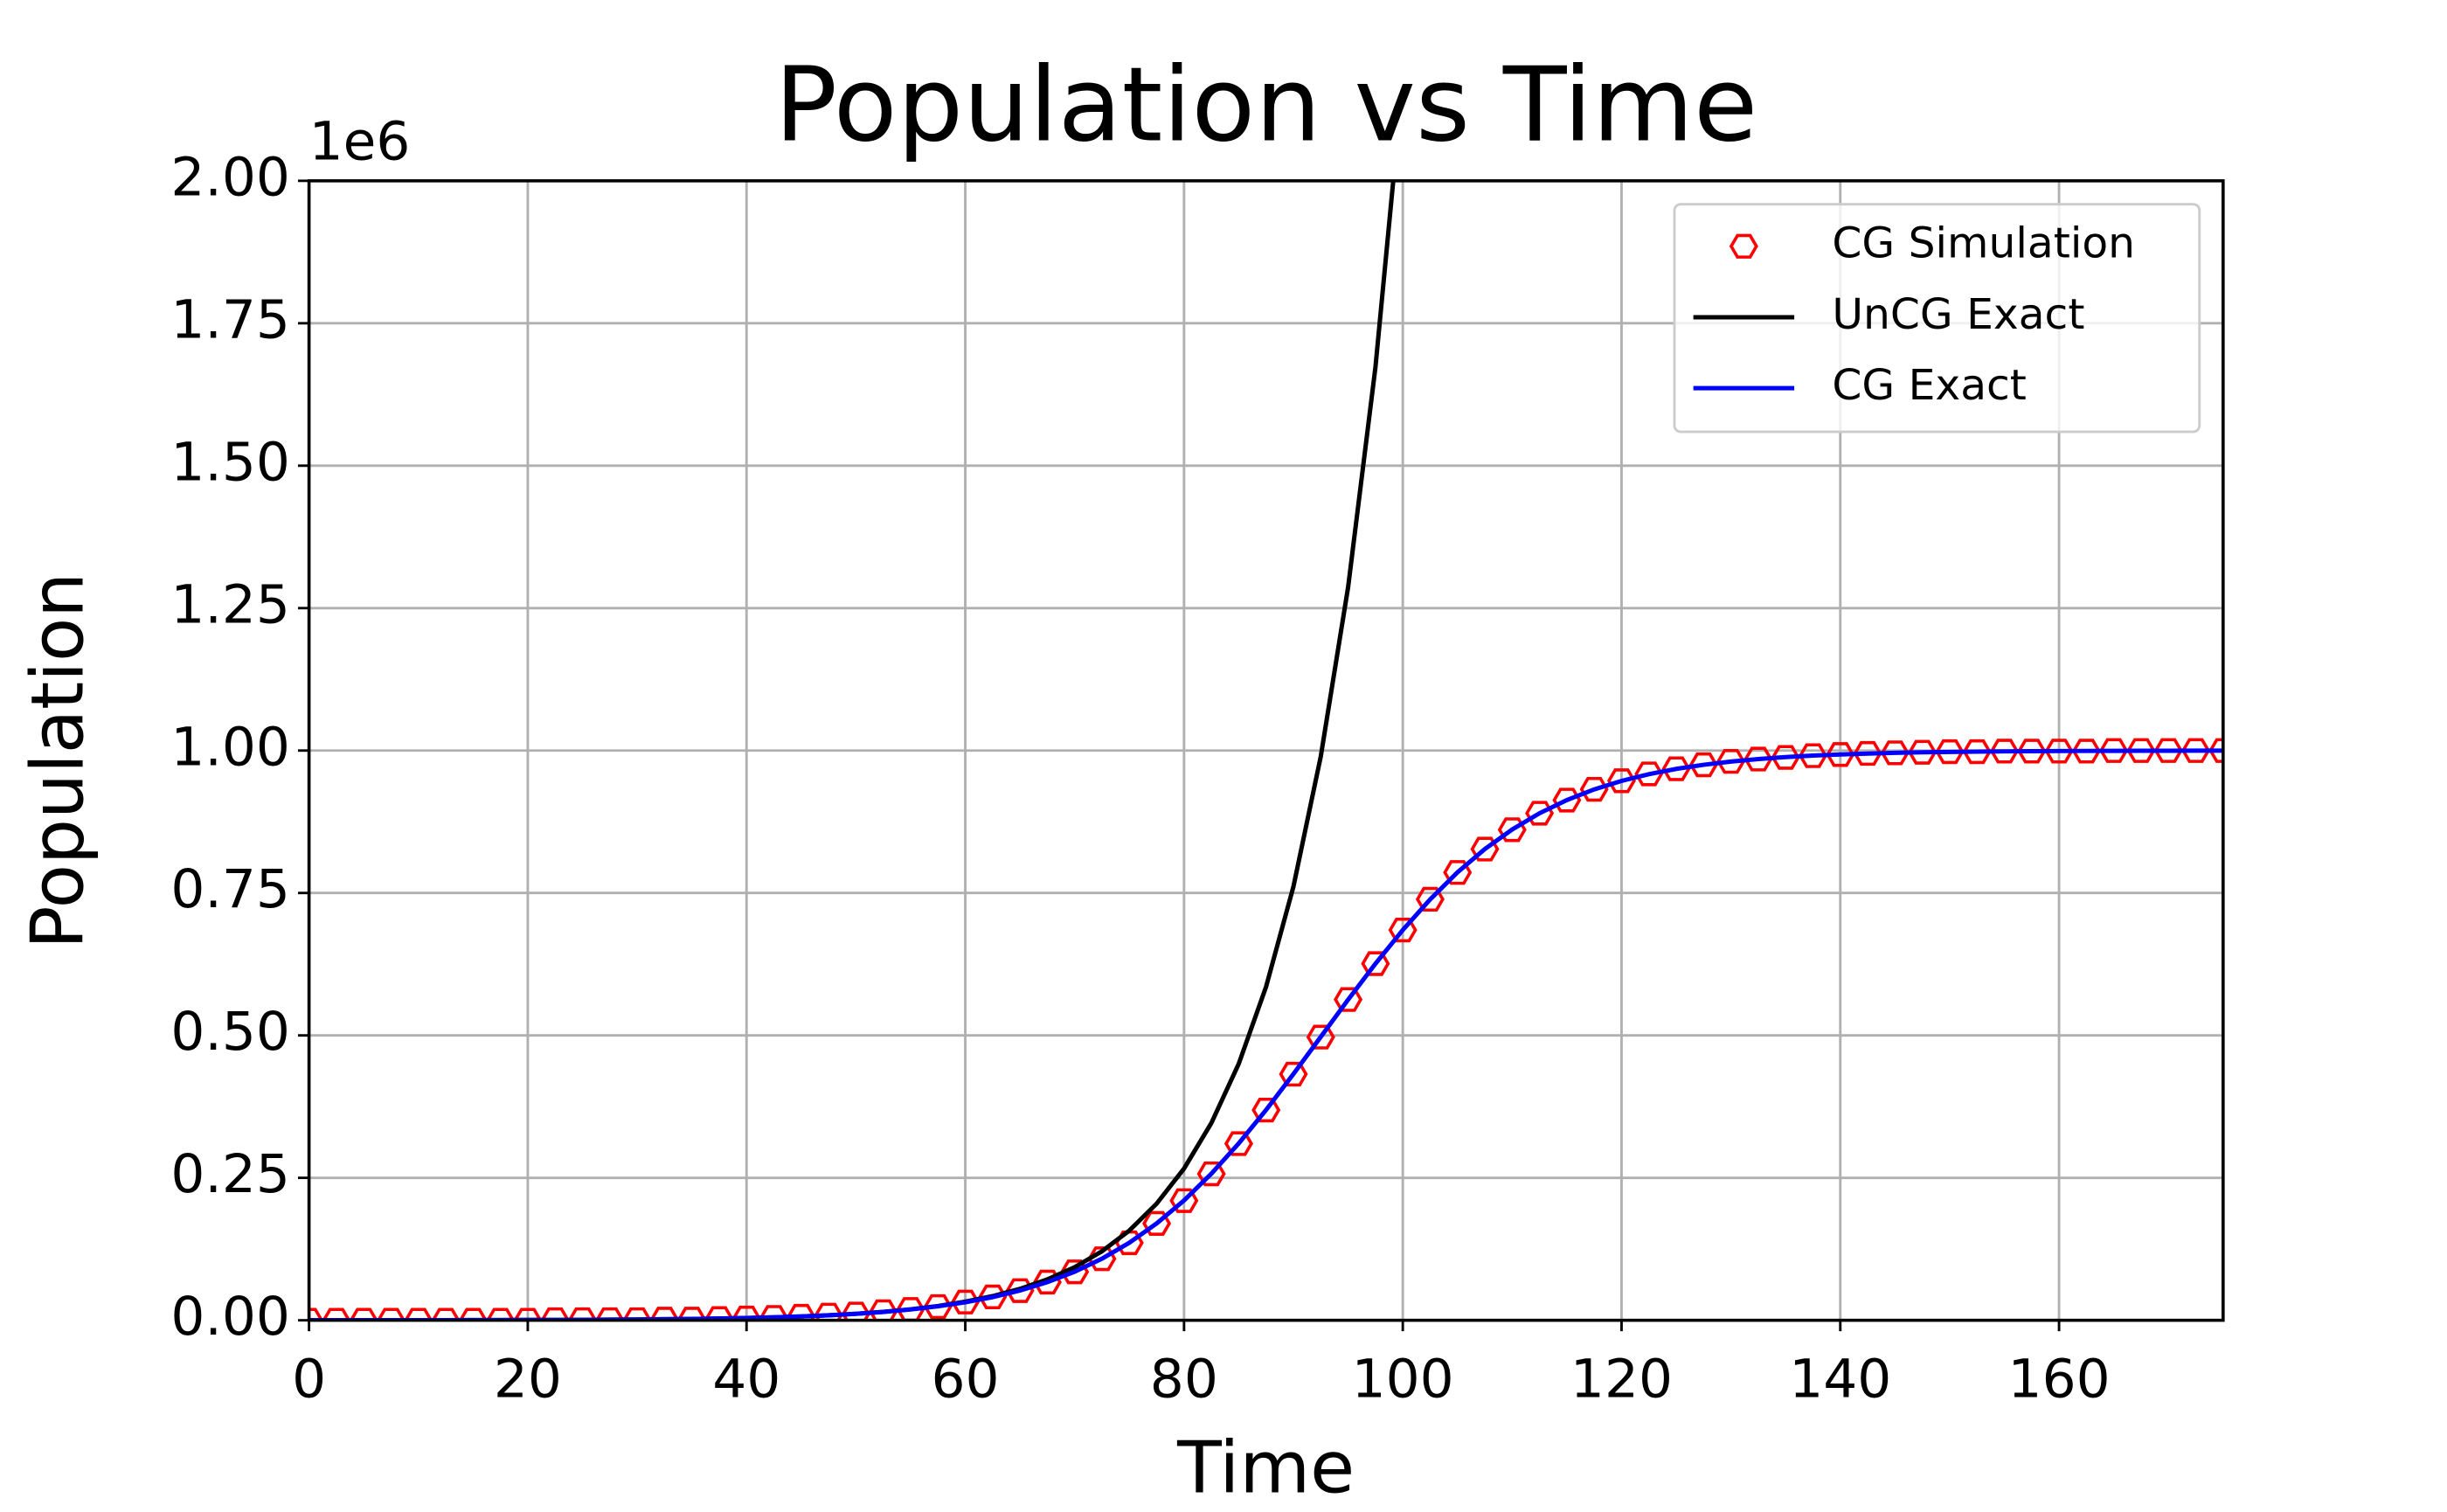 This screenshot has height=1512, width=2447. What do you see at coordinates (1983, 244) in the screenshot?
I see `legend-label: CG Simulation` at bounding box center [1983, 244].